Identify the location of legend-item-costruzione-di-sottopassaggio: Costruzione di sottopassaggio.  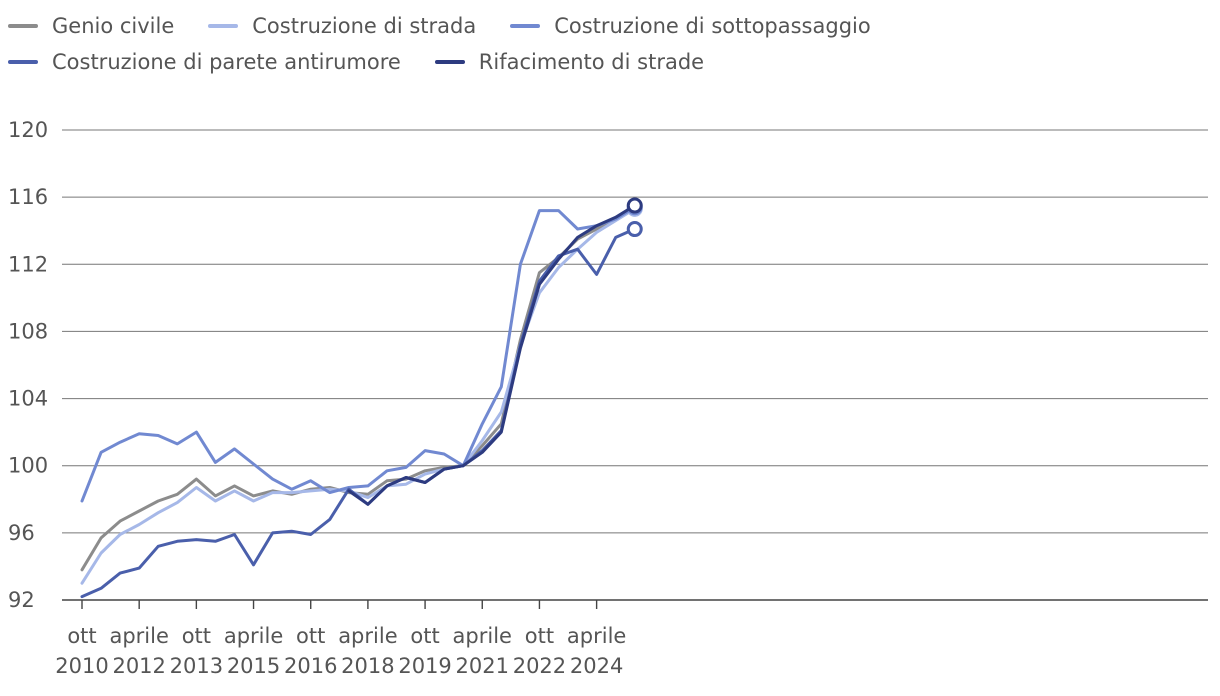
(690, 26).